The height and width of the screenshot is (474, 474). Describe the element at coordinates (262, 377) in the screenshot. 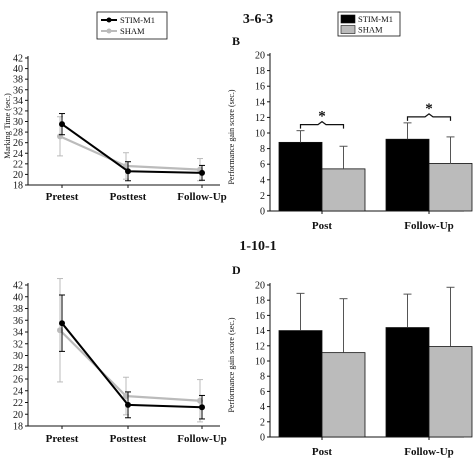

I see `y-tick-label: 8` at that location.